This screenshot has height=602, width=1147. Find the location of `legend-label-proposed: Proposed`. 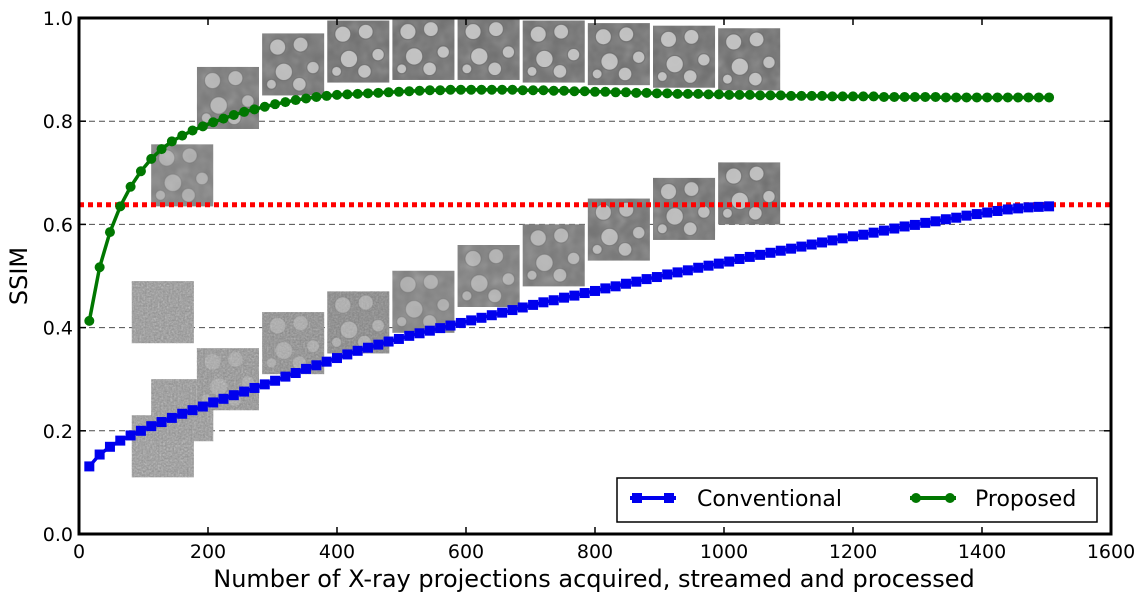

legend-label-proposed: Proposed is located at coordinates (1025, 499).